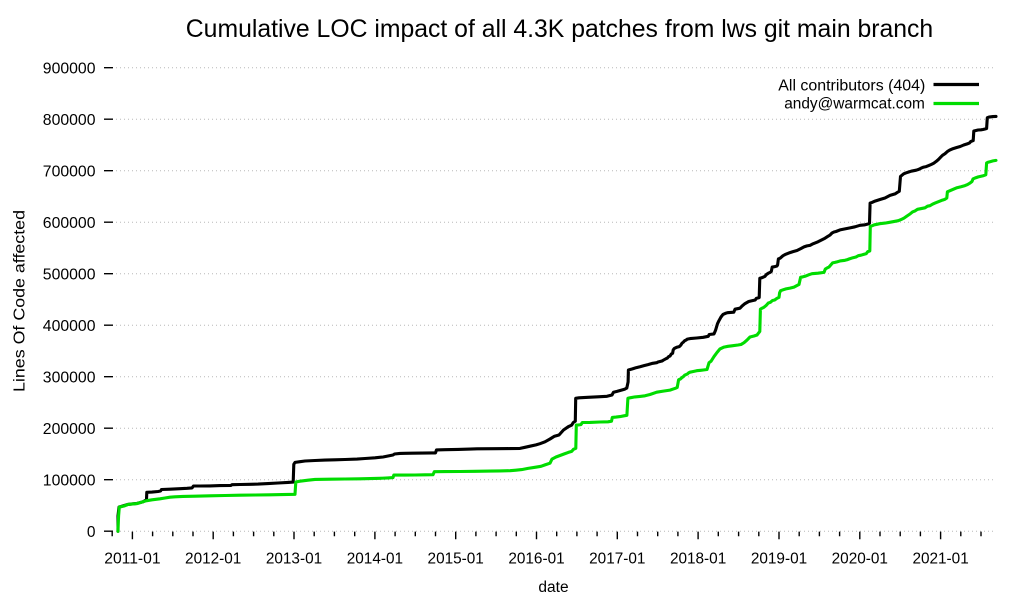  I want to click on svg-text: 300000, so click(69, 378).